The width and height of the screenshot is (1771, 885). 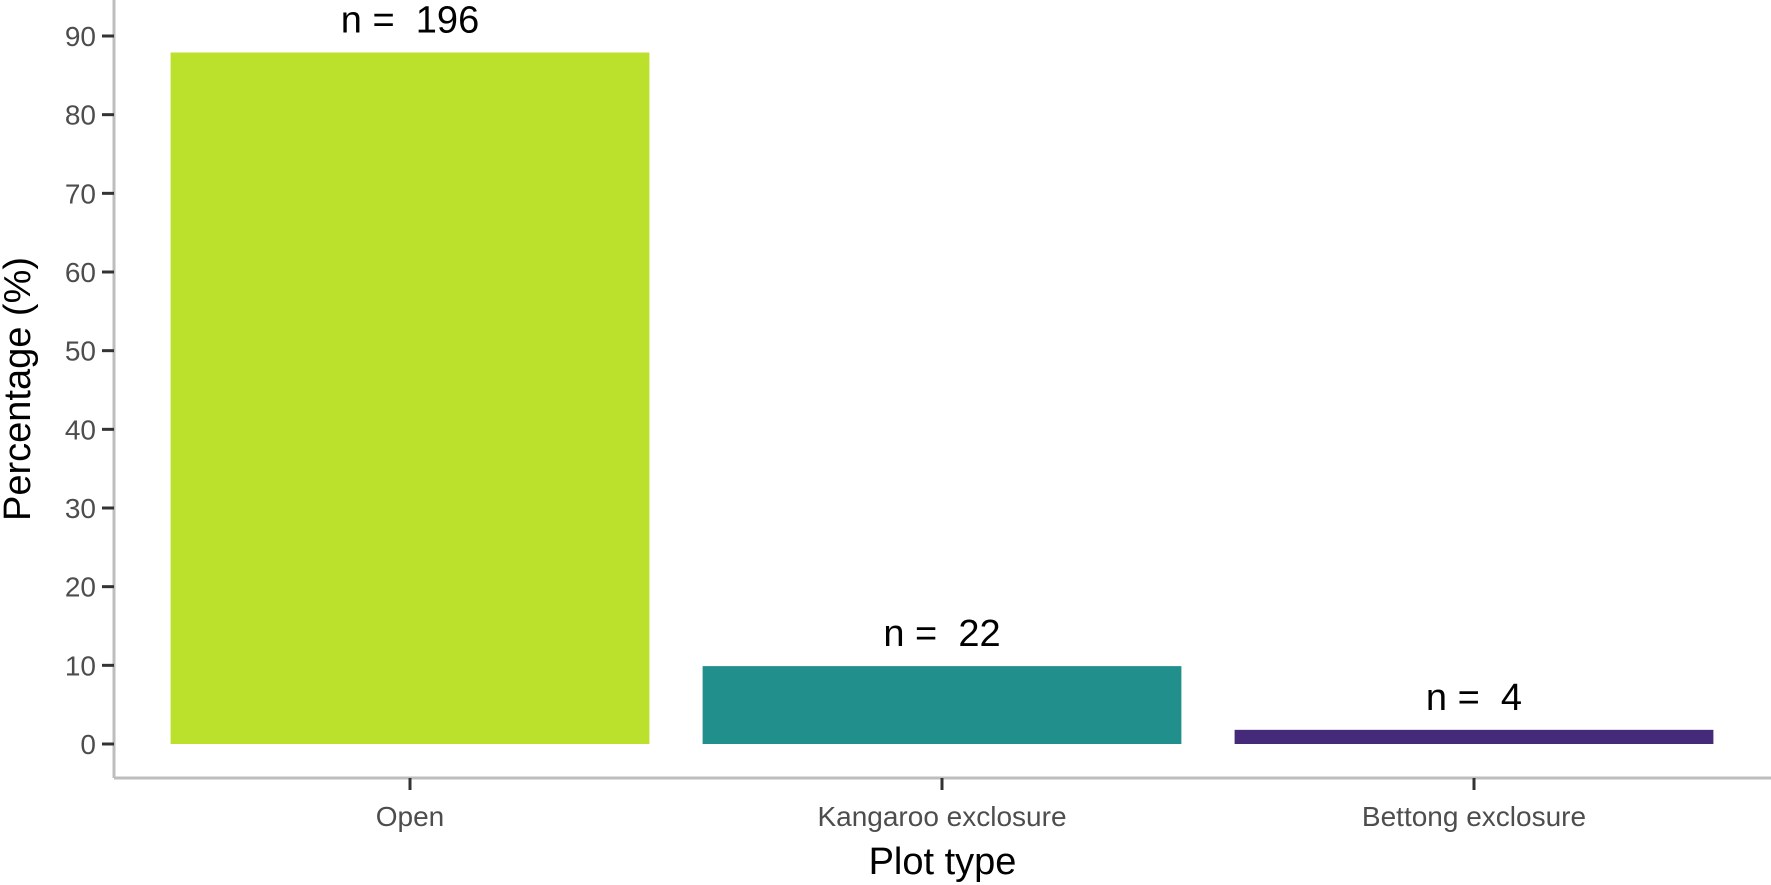 What do you see at coordinates (410, 816) in the screenshot?
I see `x-tick-label: Open` at bounding box center [410, 816].